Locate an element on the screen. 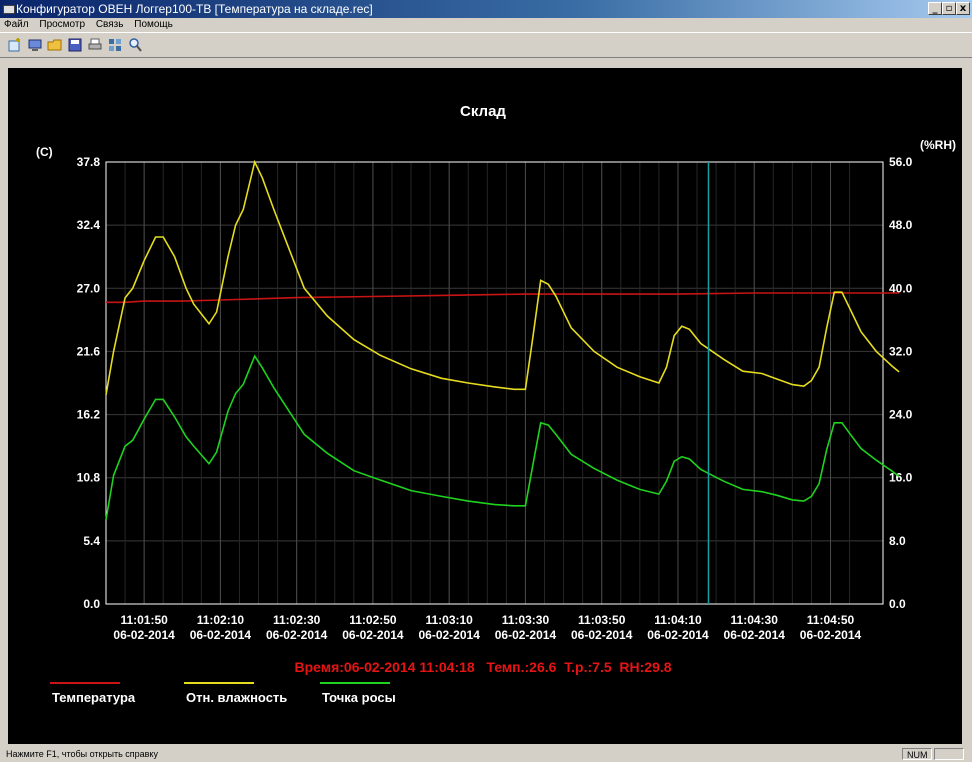 The width and height of the screenshot is (972, 762). menu-help: Помощь is located at coordinates (153, 24).